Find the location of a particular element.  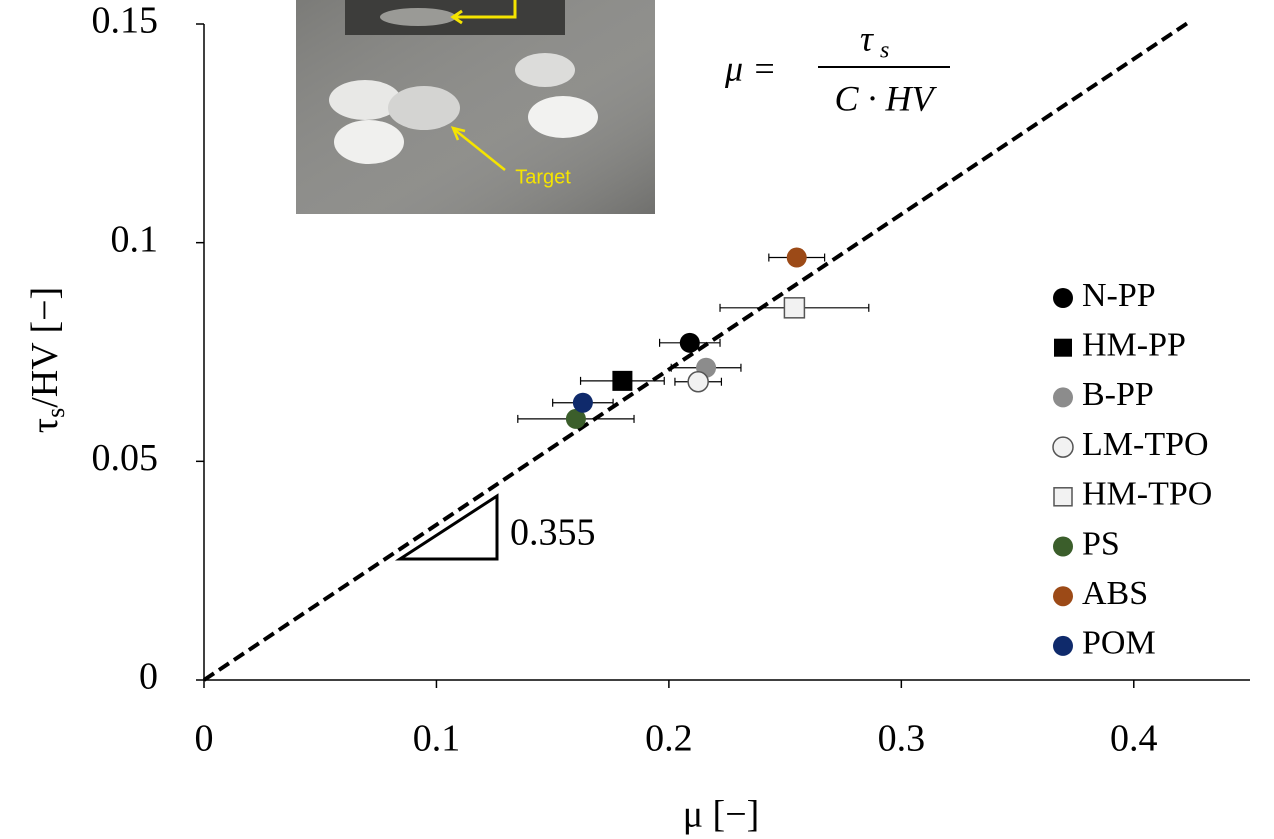

equation-num-sub: s is located at coordinates (884, 51).